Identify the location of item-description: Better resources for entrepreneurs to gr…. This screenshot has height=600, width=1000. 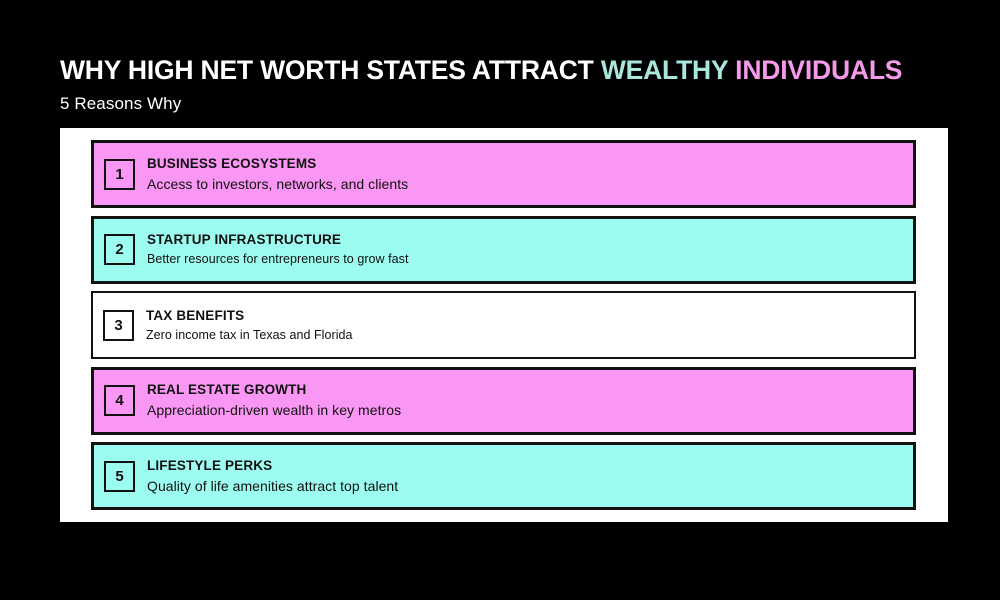
(278, 259).